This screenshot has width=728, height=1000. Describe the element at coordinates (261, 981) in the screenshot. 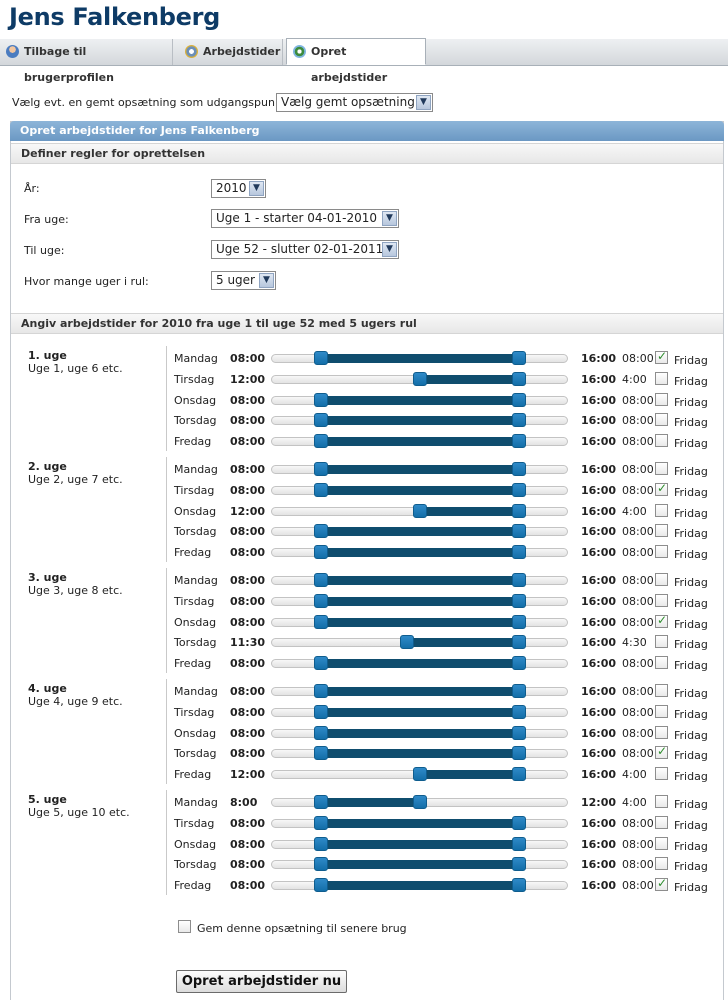

I see `create-work-hours-button: Opret arbejdstider nu` at that location.